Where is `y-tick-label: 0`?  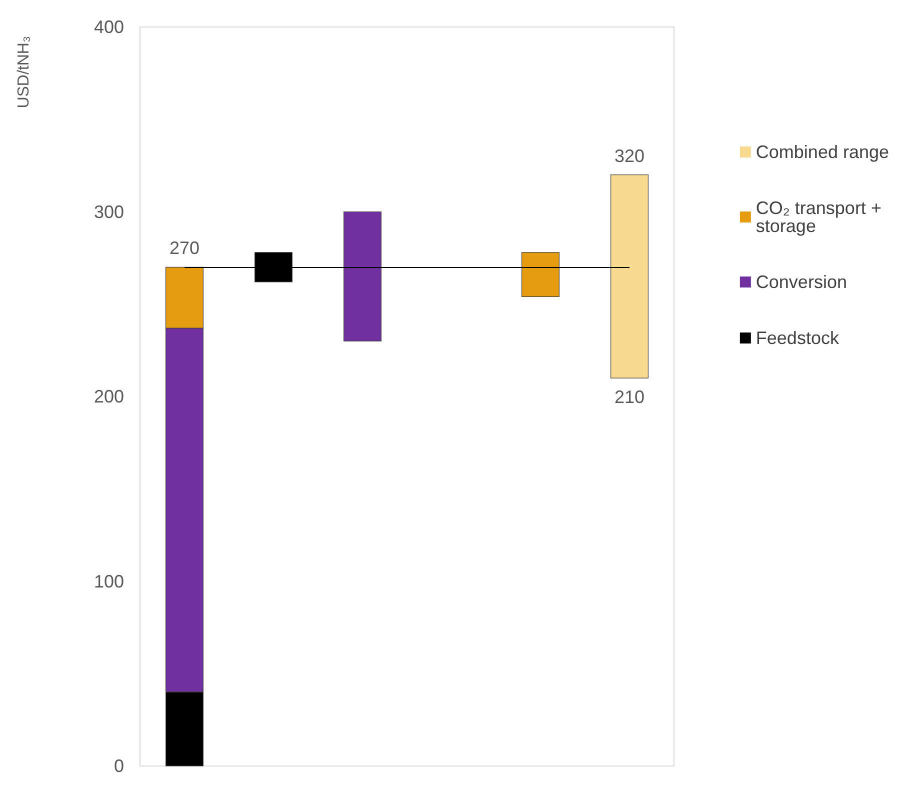 y-tick-label: 0 is located at coordinates (119, 766).